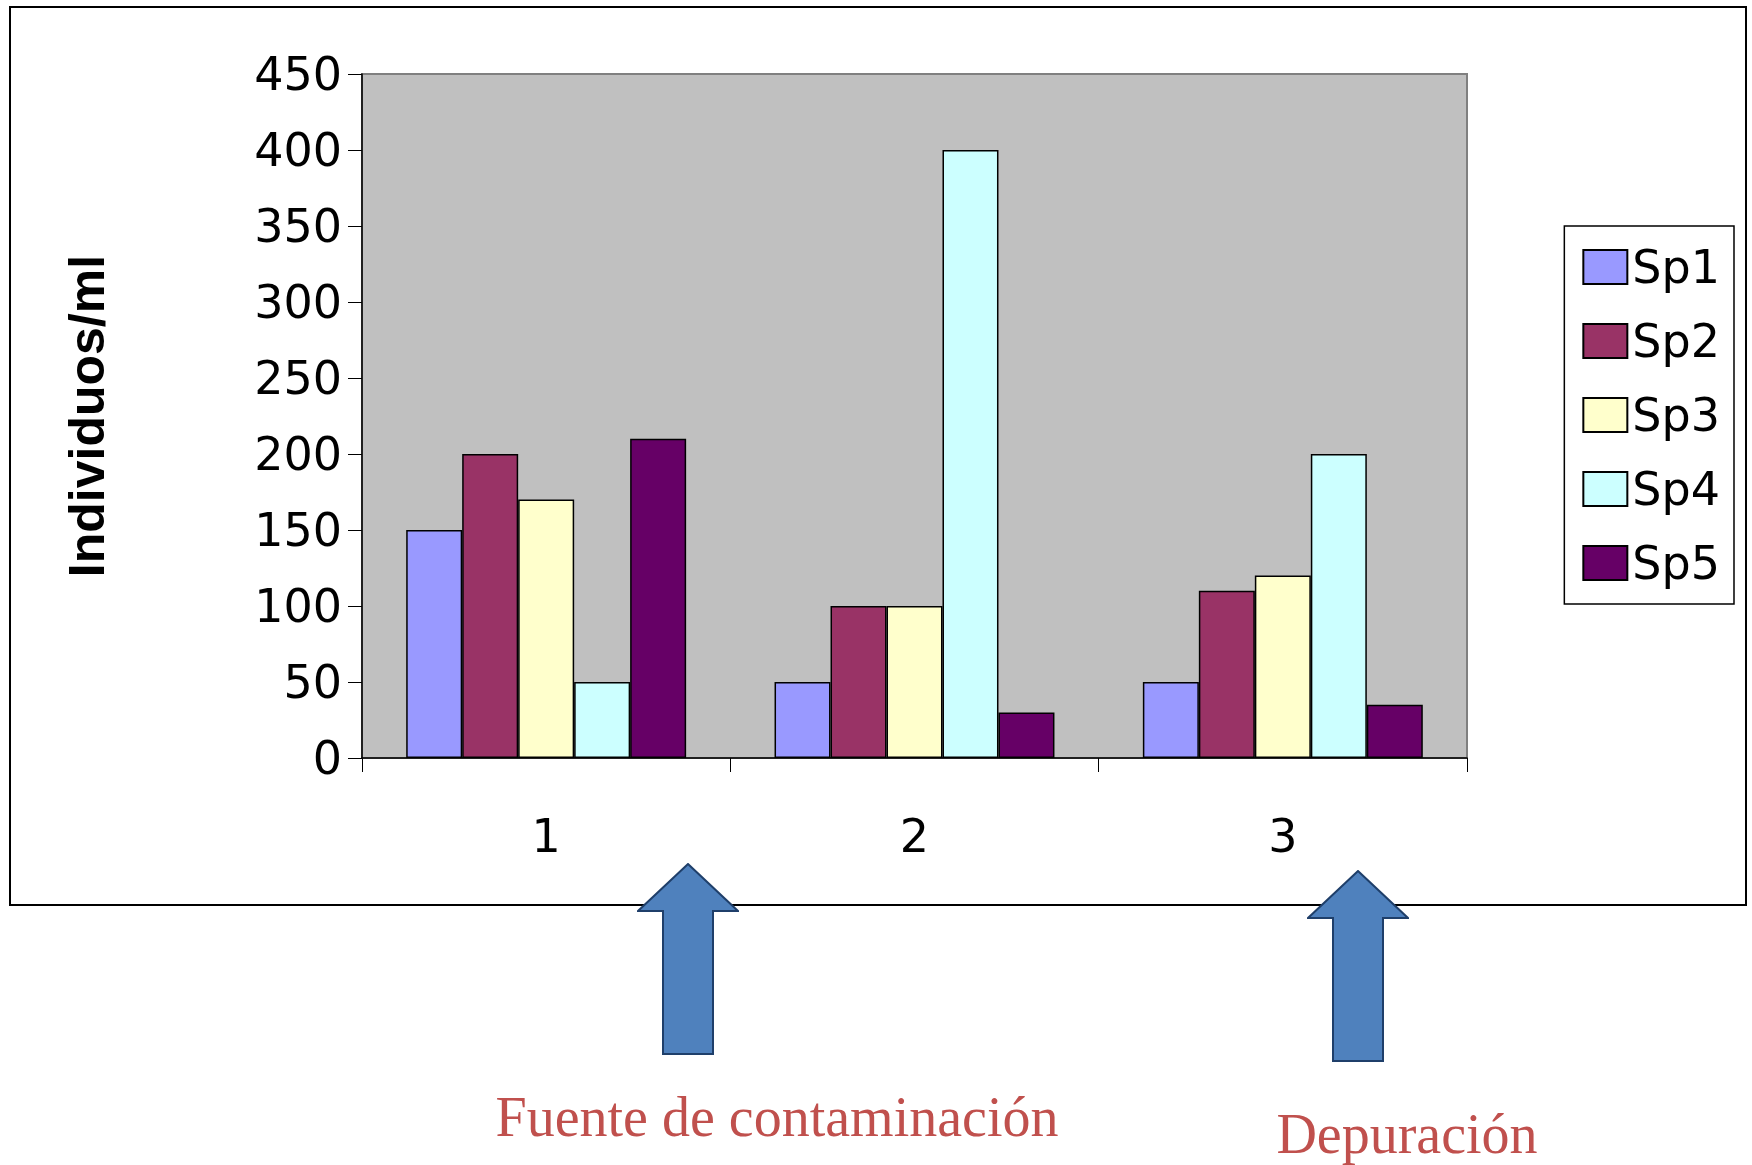 This screenshot has height=1165, width=1752. What do you see at coordinates (327, 758) in the screenshot?
I see `y-tick-label: 0` at bounding box center [327, 758].